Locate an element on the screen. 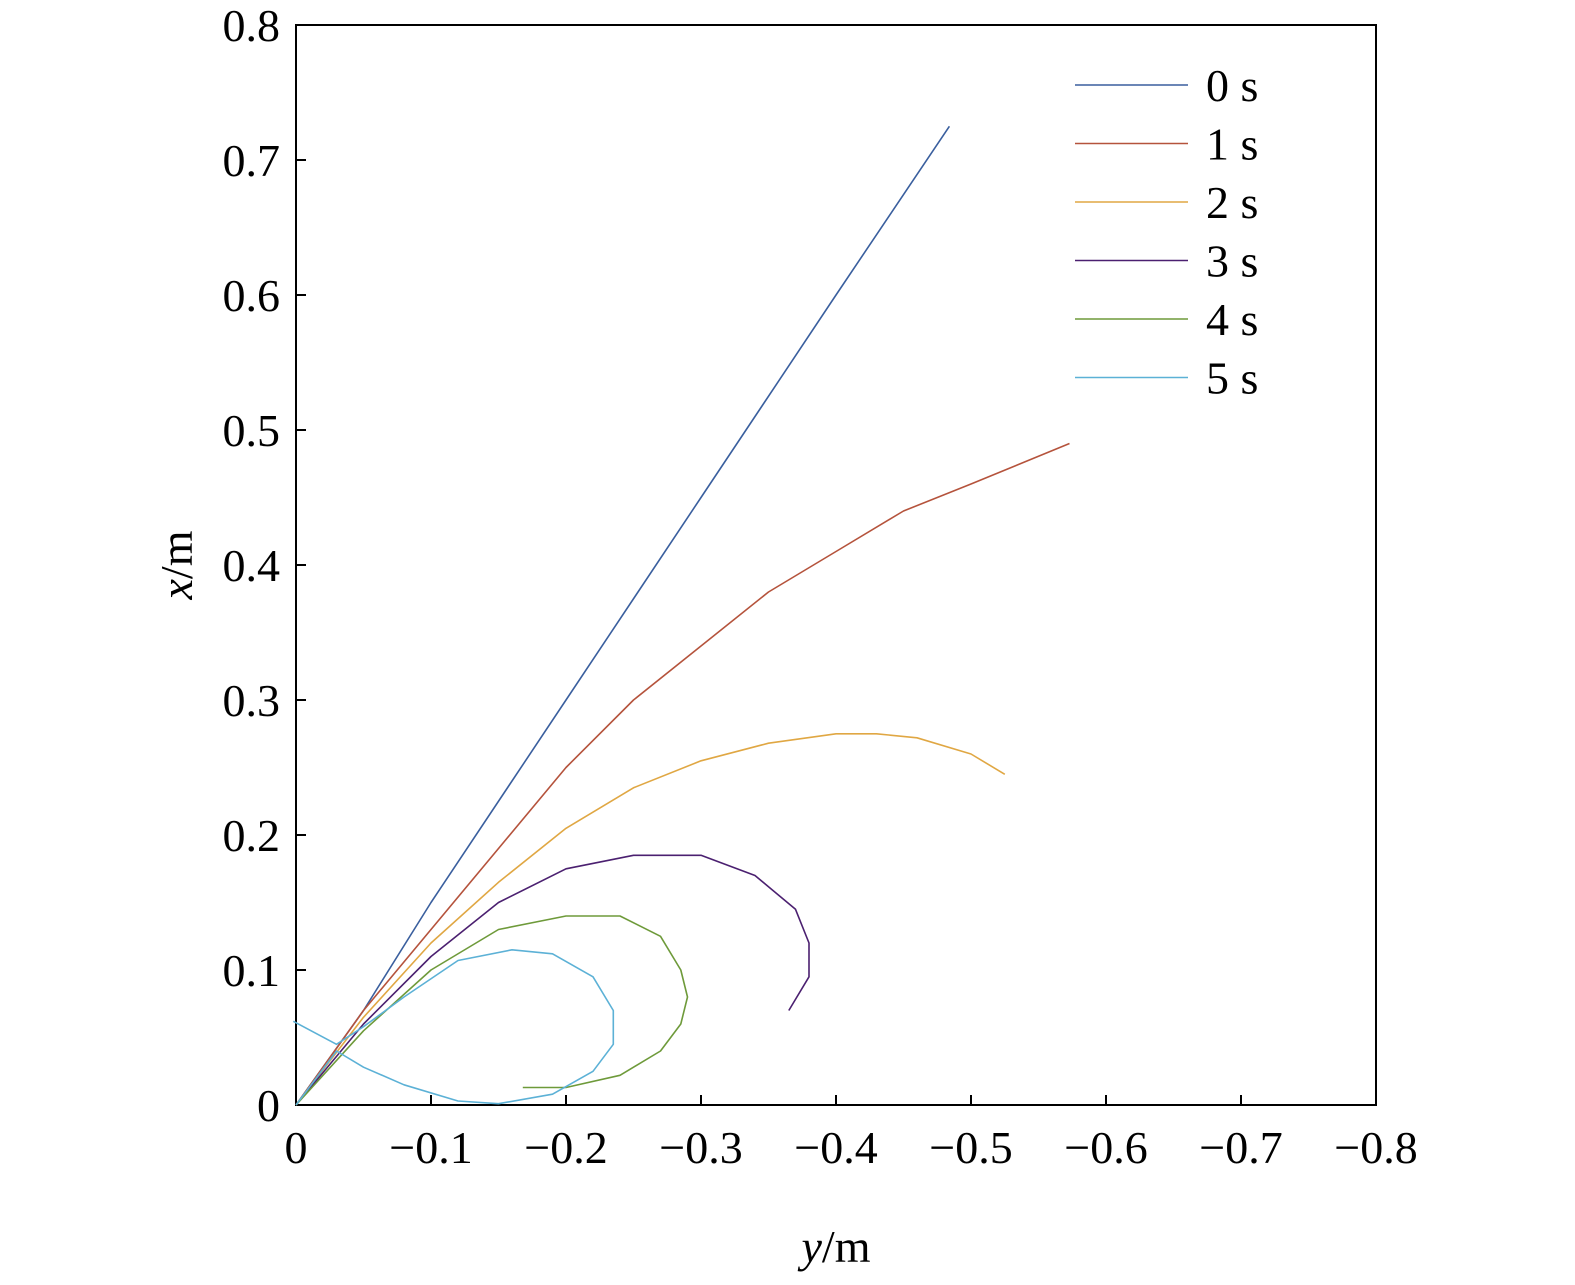 The height and width of the screenshot is (1285, 1575). y-axis-title: x/m is located at coordinates (176, 565).